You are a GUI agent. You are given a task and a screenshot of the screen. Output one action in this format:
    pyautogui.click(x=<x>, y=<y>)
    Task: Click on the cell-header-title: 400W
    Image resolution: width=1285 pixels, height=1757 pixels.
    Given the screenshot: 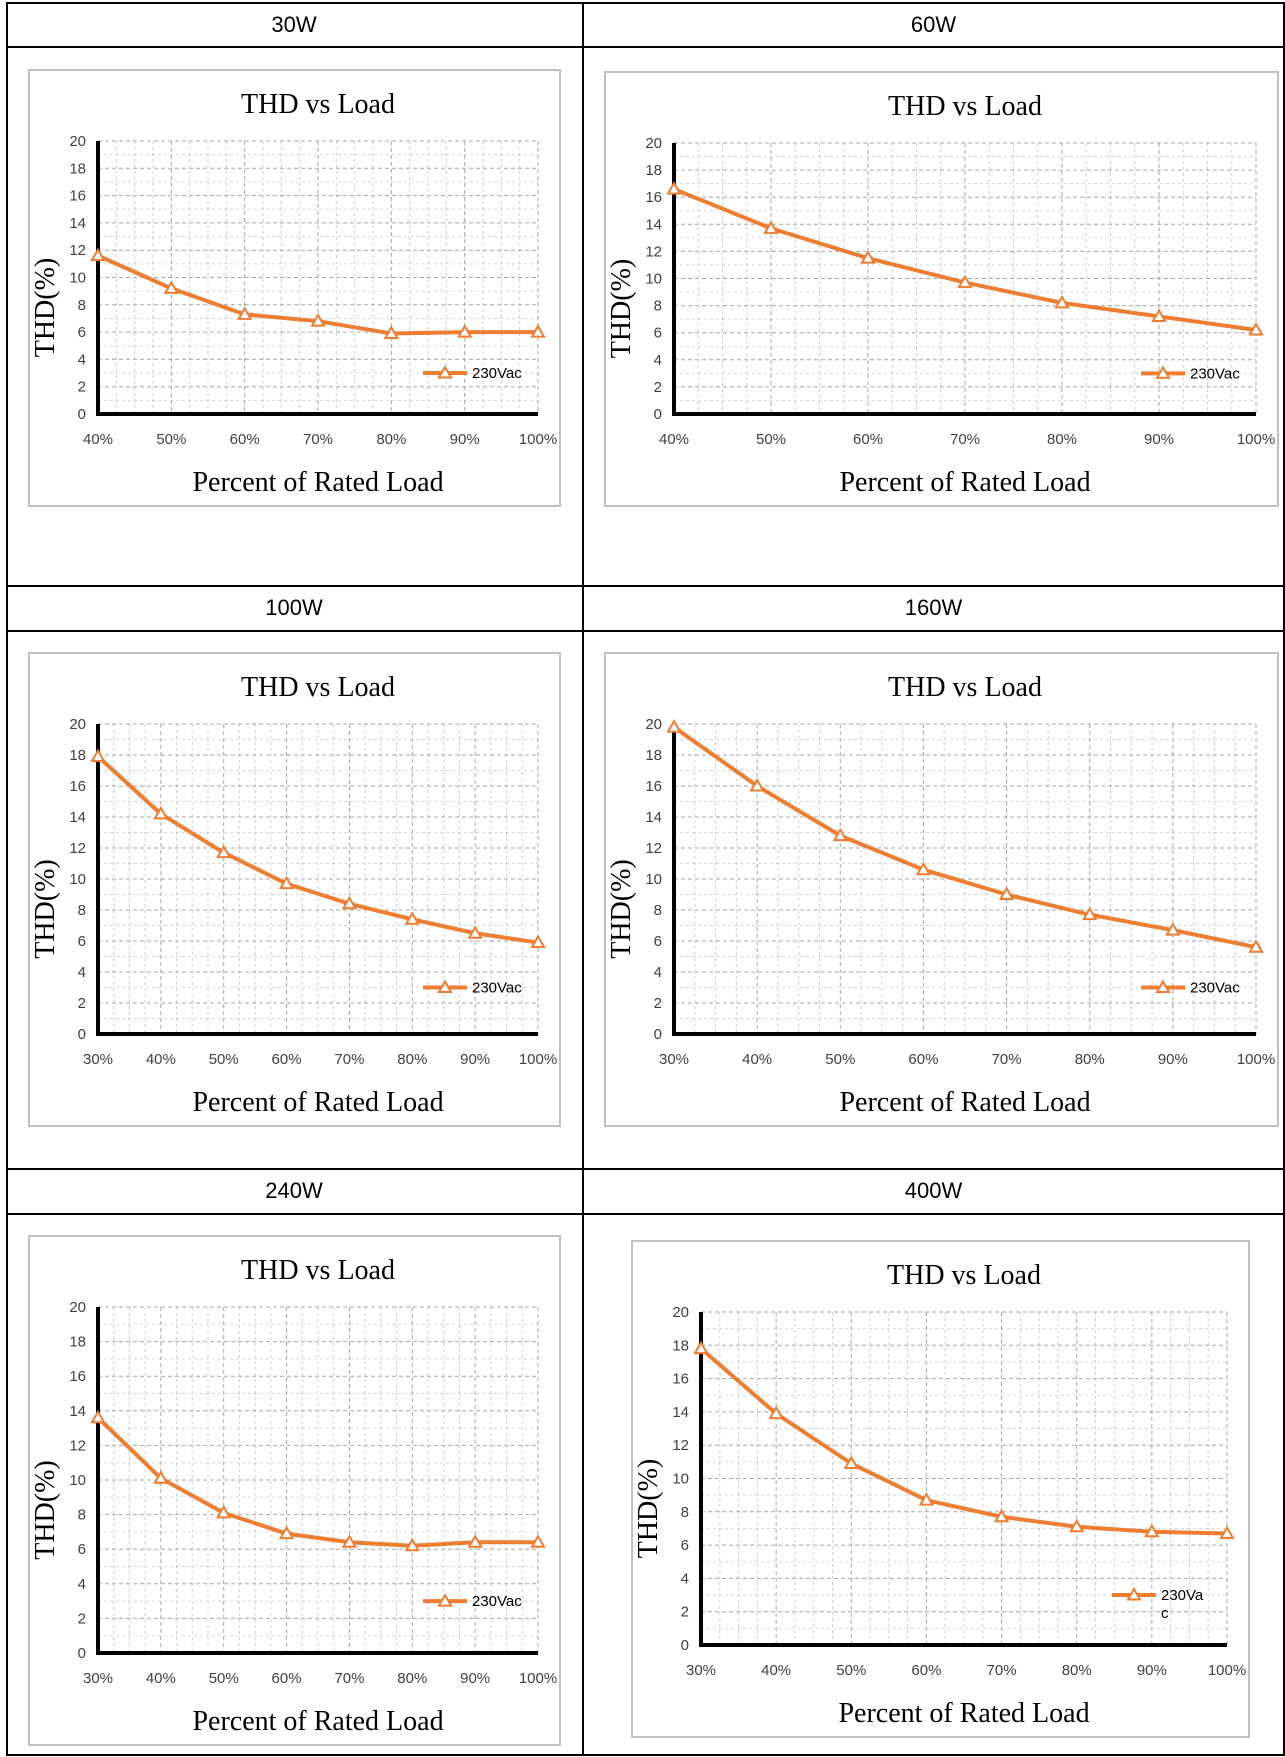 What is the action you would take?
    pyautogui.click(x=933, y=1190)
    